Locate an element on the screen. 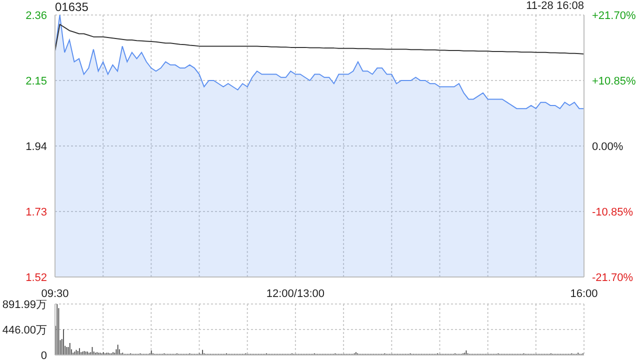 The image size is (640, 360). y-tick-label: 446.00万 is located at coordinates (24, 330).